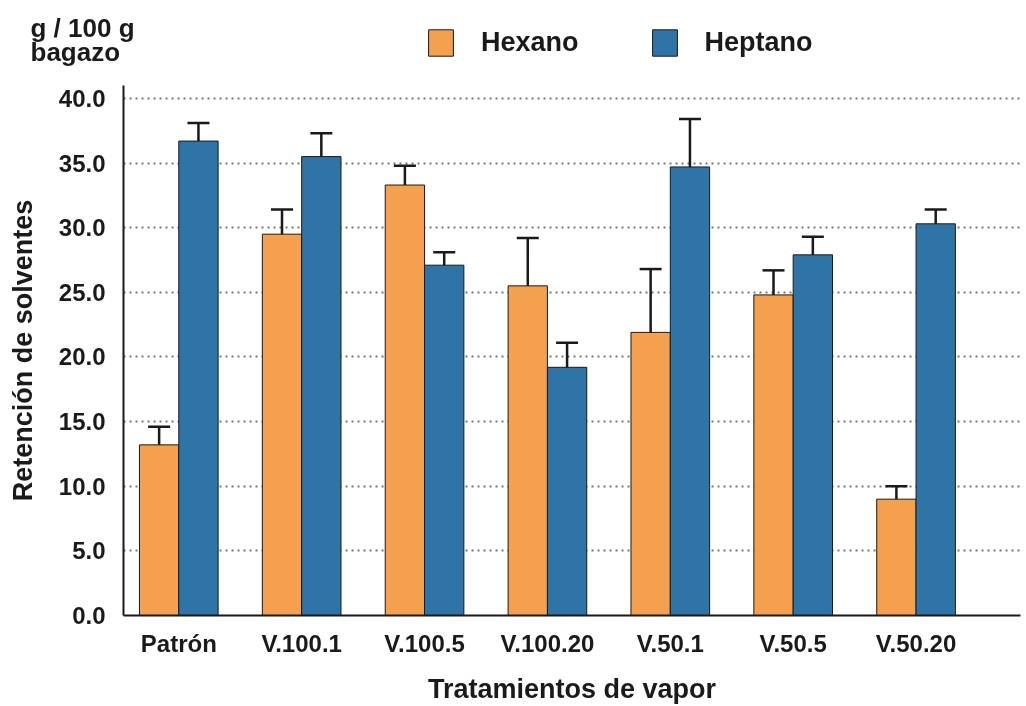 The width and height of the screenshot is (1026, 706). Describe the element at coordinates (424, 643) in the screenshot. I see `x-tick-label: V.100.5` at that location.